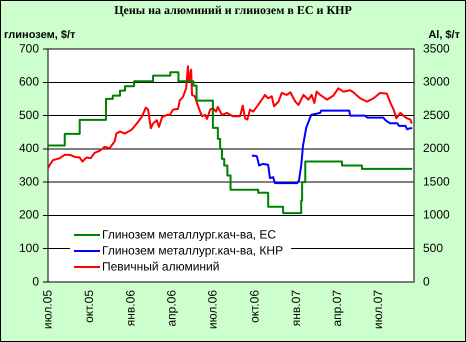  What do you see at coordinates (436, 148) in the screenshot?
I see `y2-tick-label: 2000` at bounding box center [436, 148].